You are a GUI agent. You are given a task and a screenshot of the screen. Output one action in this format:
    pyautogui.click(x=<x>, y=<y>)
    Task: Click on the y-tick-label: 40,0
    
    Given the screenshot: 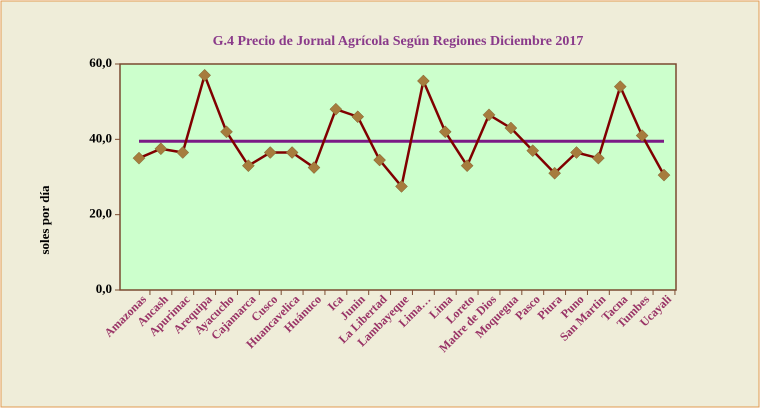 What is the action you would take?
    pyautogui.click(x=100, y=137)
    